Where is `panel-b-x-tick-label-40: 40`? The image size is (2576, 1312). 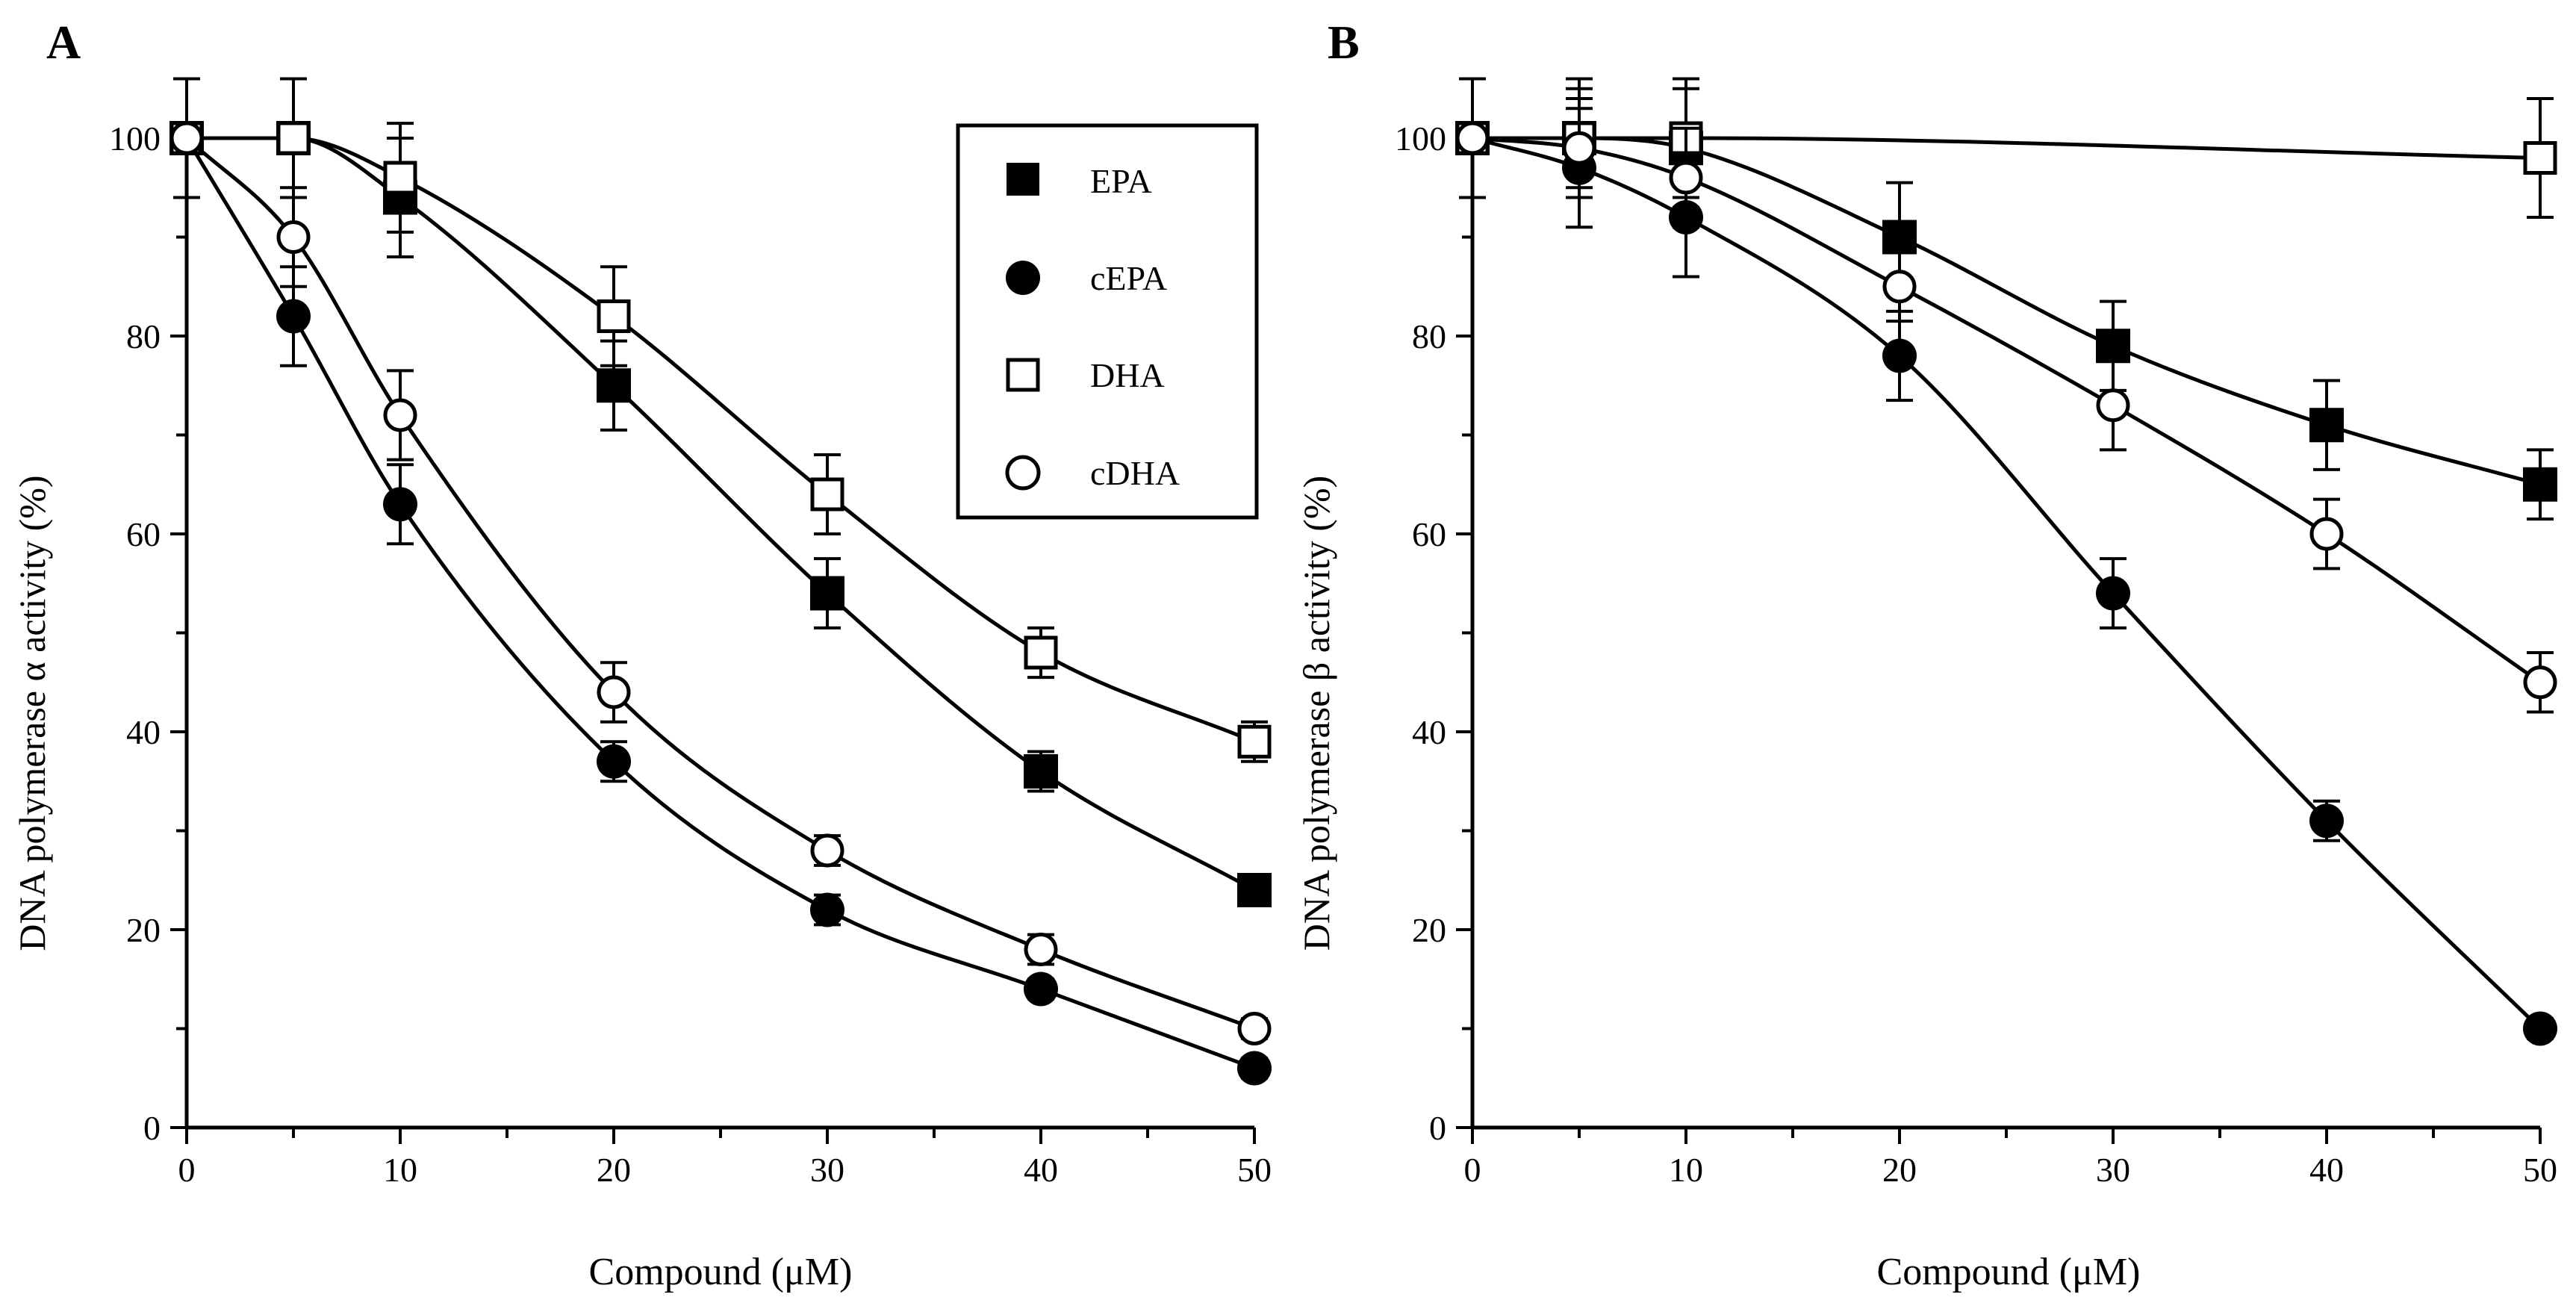 panel-b-x-tick-label-40: 40 is located at coordinates (2326, 1170).